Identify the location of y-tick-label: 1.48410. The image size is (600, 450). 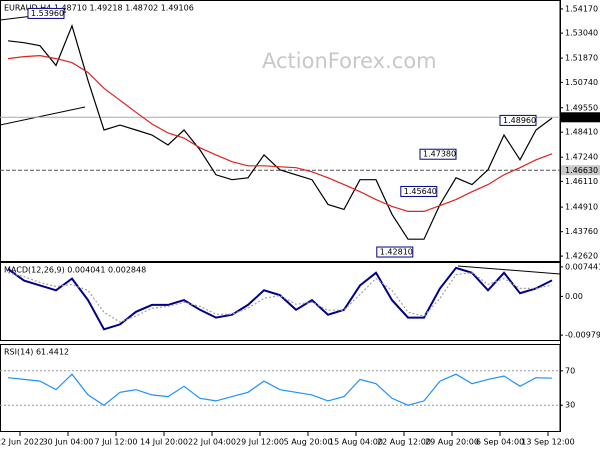
(581, 132).